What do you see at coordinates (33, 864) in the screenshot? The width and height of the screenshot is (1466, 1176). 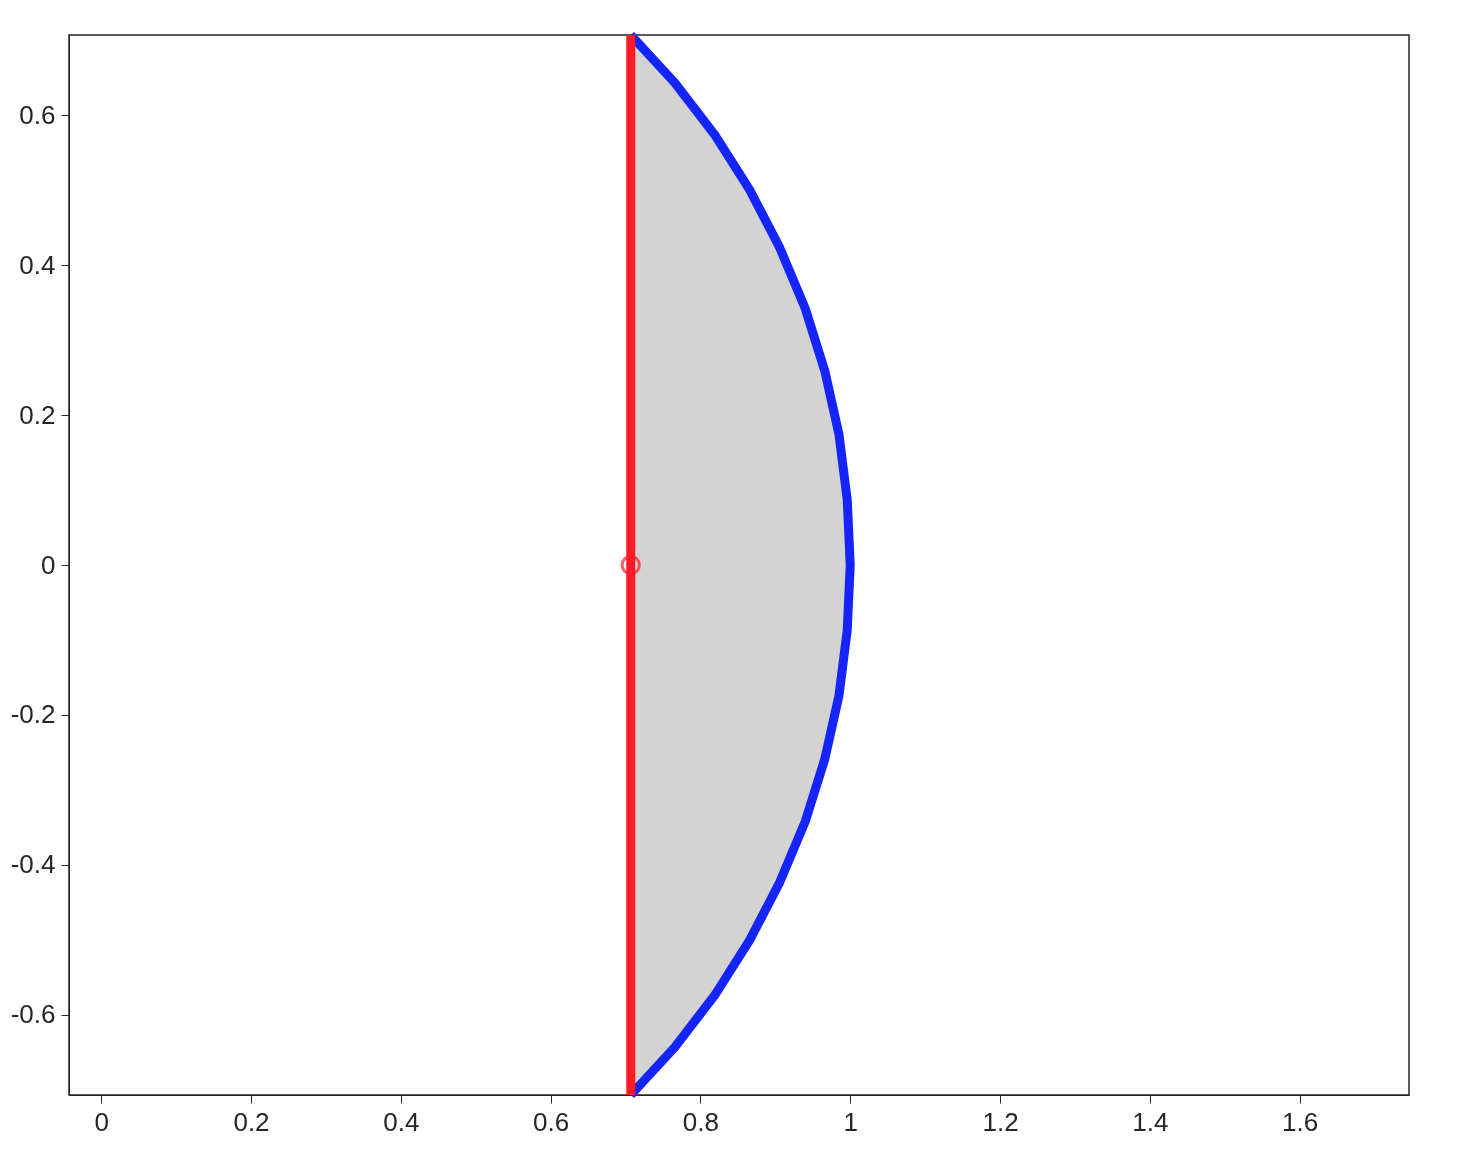 I see `y-tick-label: -0.4` at bounding box center [33, 864].